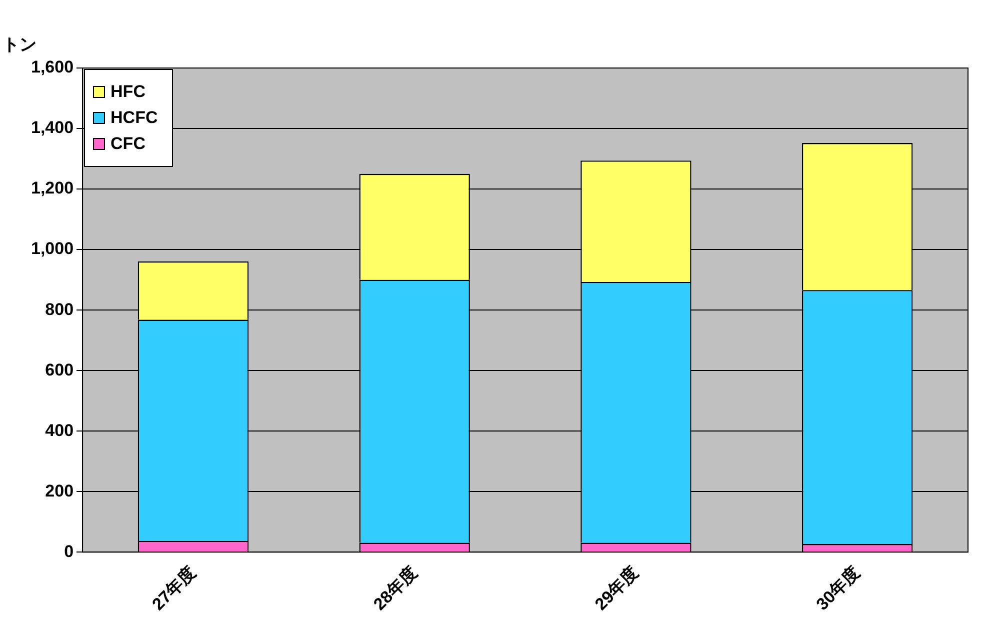 The height and width of the screenshot is (640, 998). I want to click on legend-label: HCFC, so click(134, 118).